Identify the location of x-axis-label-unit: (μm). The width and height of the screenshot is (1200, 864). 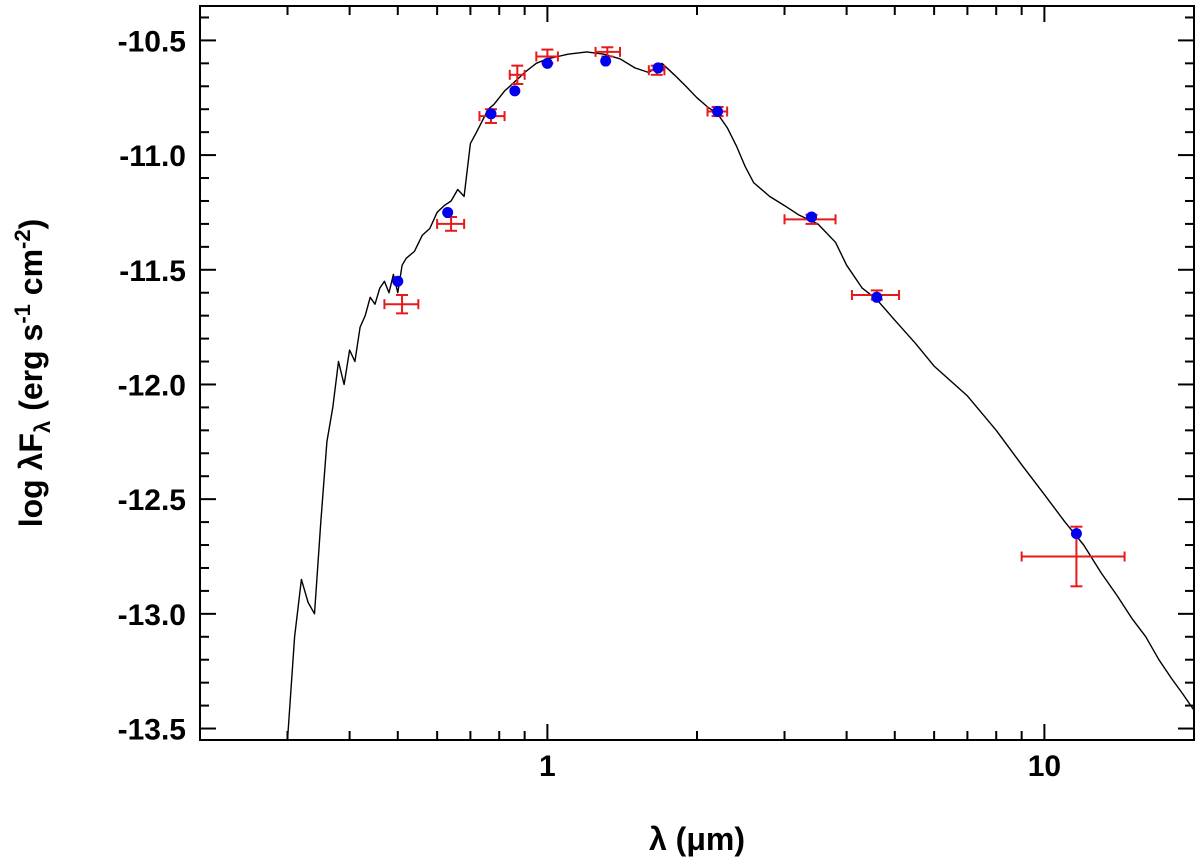
(710, 839).